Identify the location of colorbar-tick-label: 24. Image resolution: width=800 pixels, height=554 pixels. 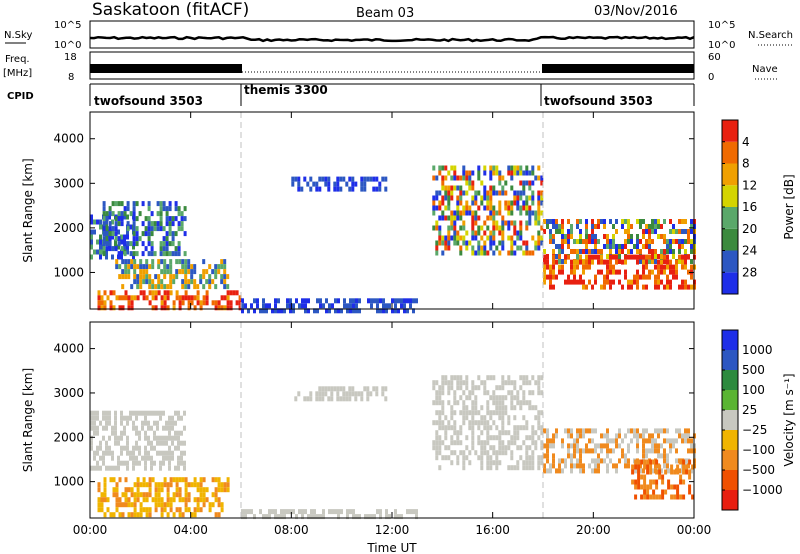
(749, 251).